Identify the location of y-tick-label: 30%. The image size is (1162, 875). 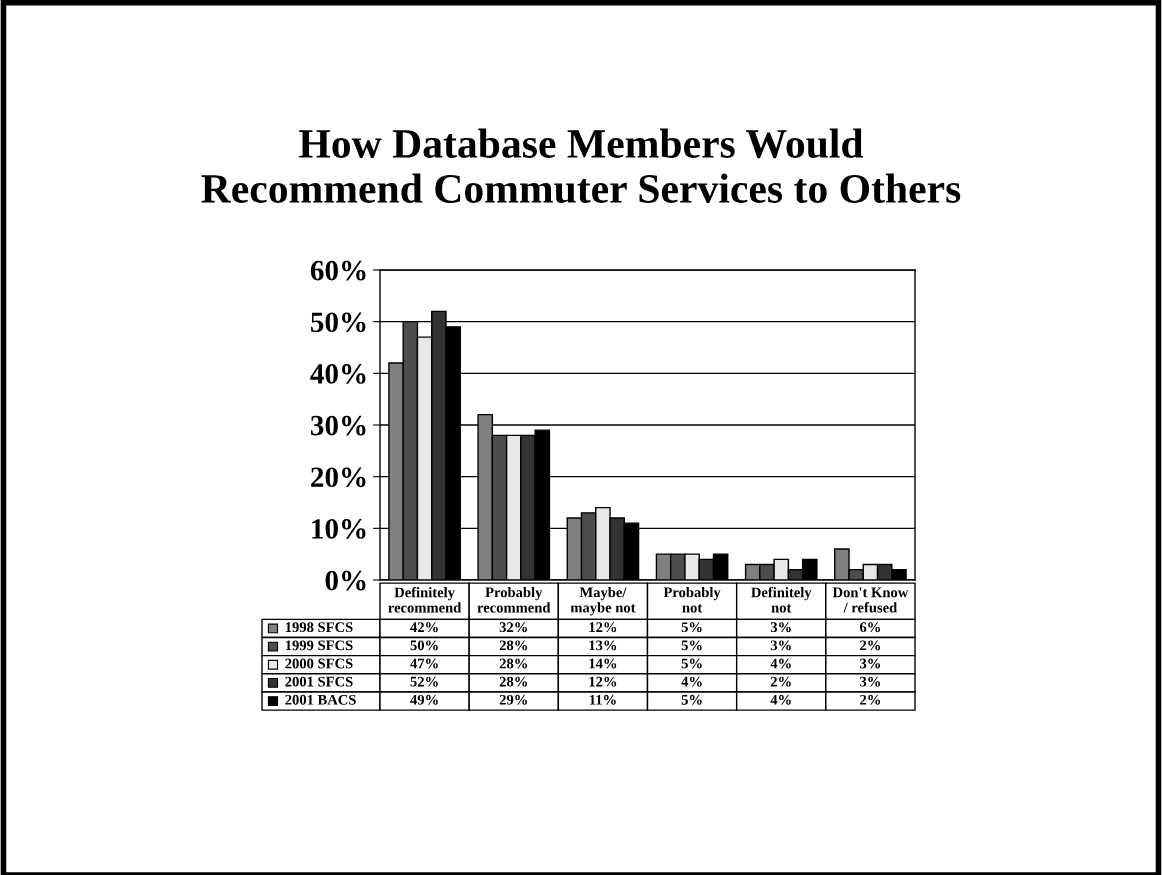
(338, 425).